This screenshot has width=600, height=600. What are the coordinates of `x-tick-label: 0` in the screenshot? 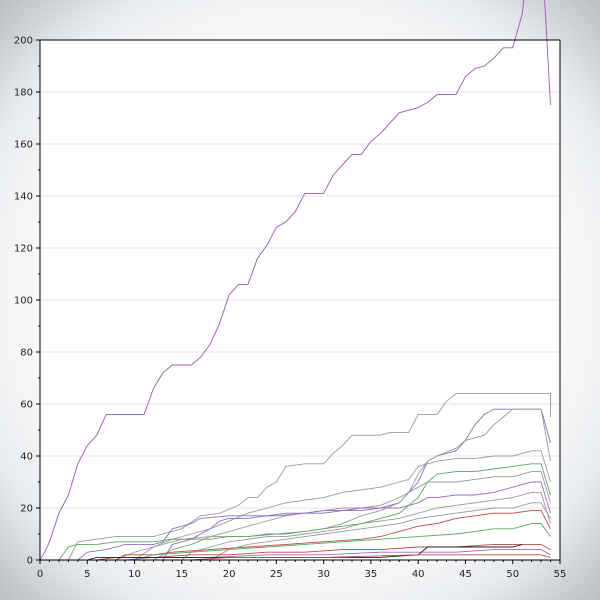 It's located at (40, 574).